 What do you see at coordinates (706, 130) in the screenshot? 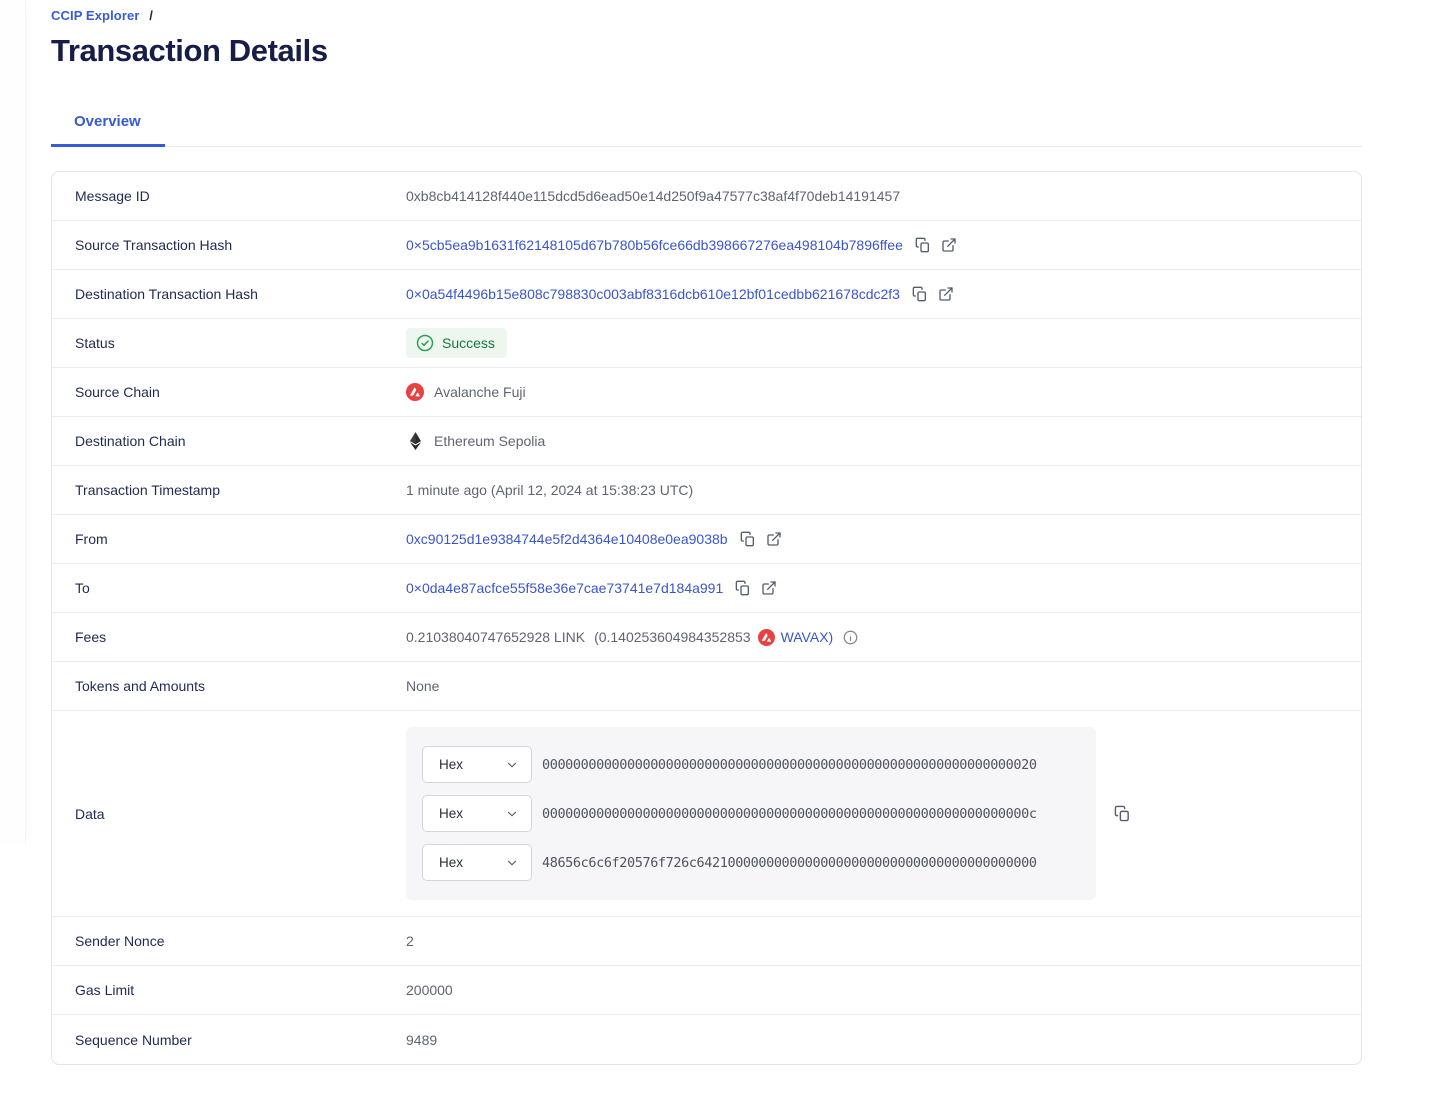
I see `tab-bar: Overview` at bounding box center [706, 130].